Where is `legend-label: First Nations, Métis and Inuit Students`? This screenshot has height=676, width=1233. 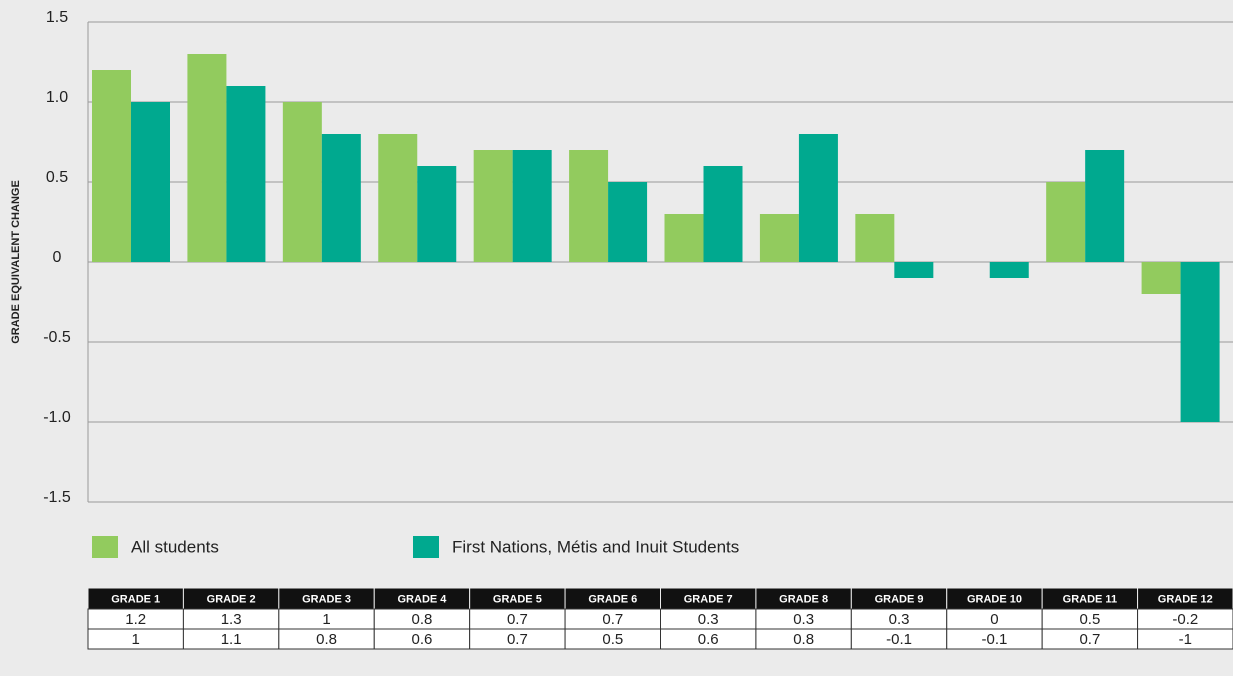
legend-label: First Nations, Métis and Inuit Students is located at coordinates (595, 546).